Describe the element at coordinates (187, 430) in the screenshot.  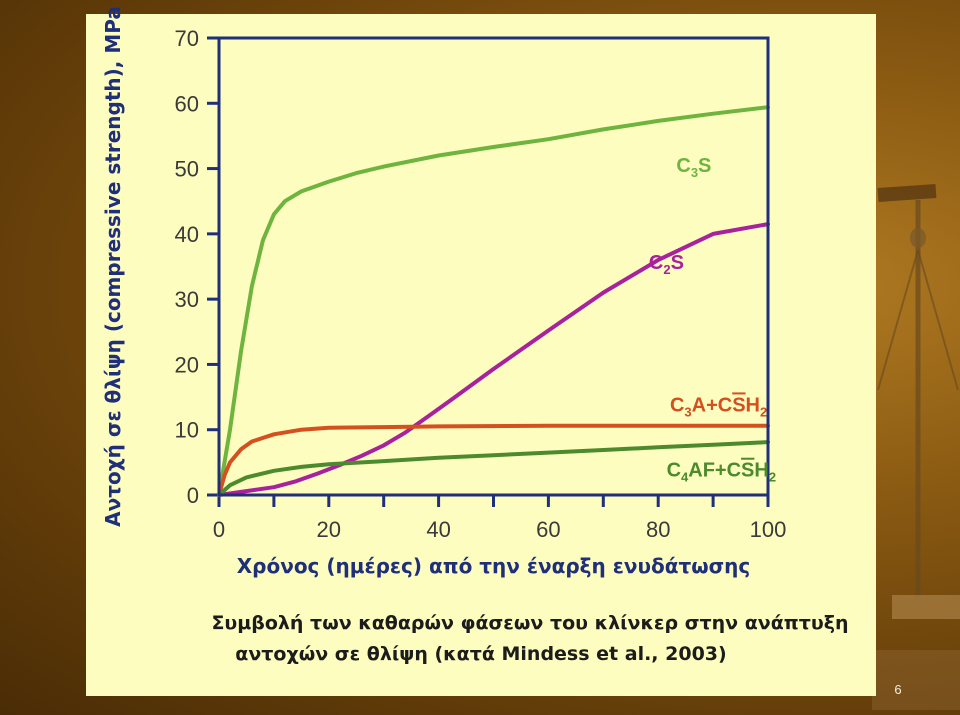
I see `y-tick-label: 10` at that location.